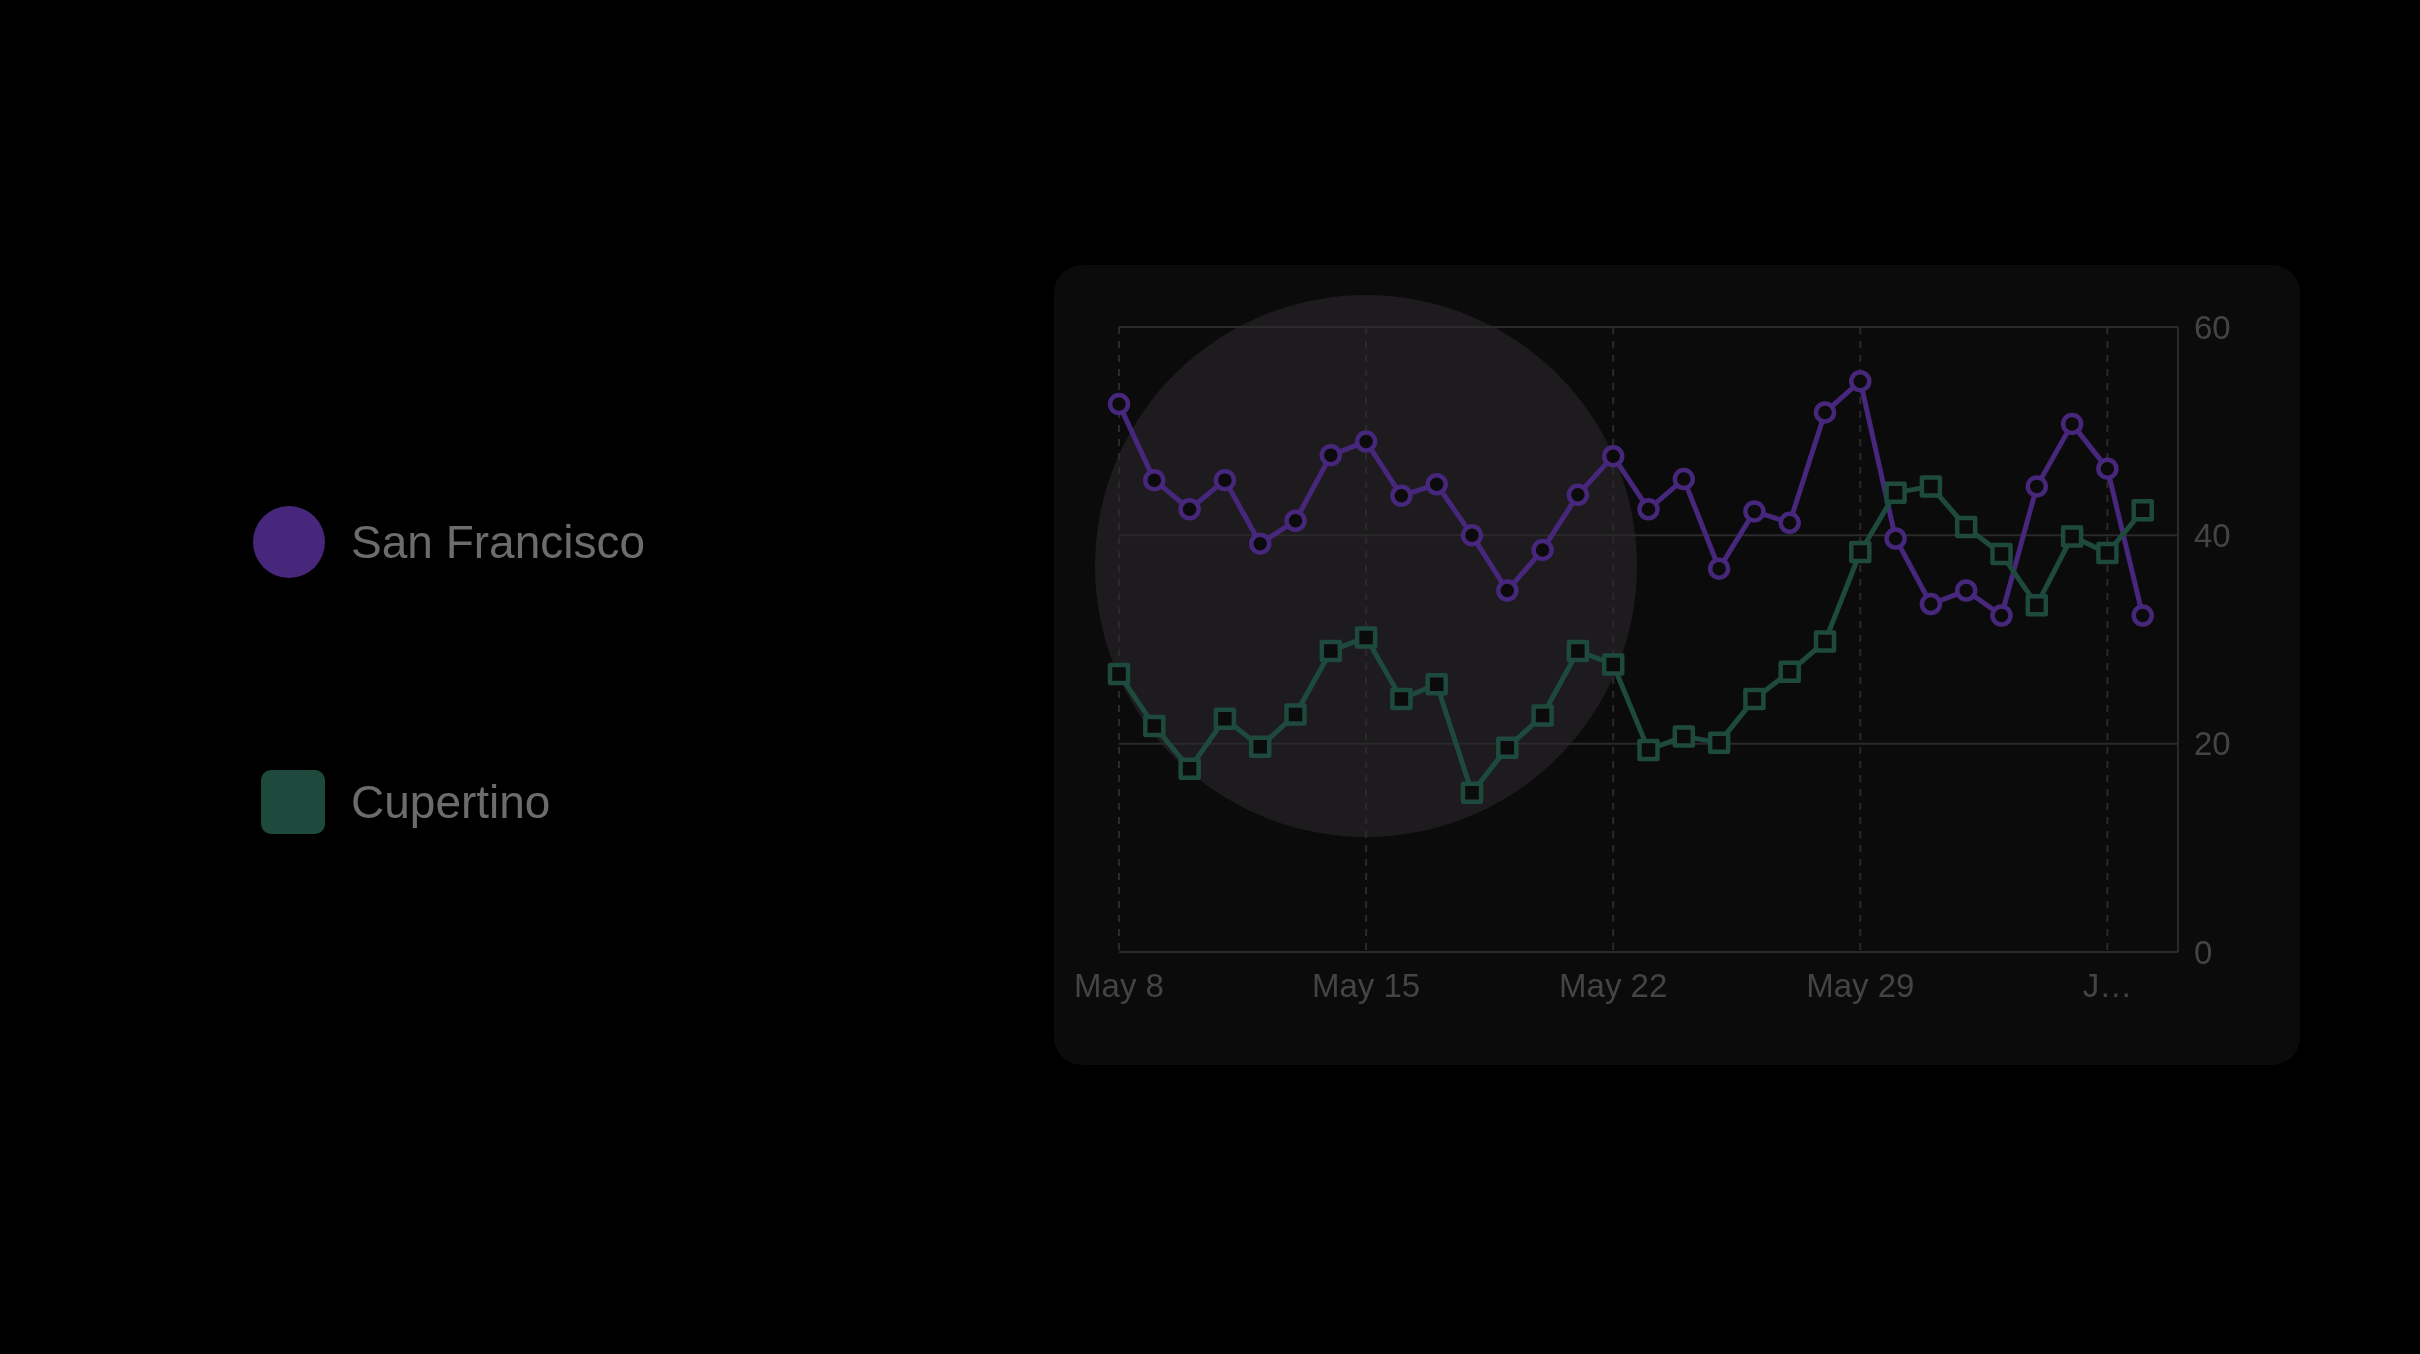  Describe the element at coordinates (1860, 986) in the screenshot. I see `x-tick-label: May 29` at that location.